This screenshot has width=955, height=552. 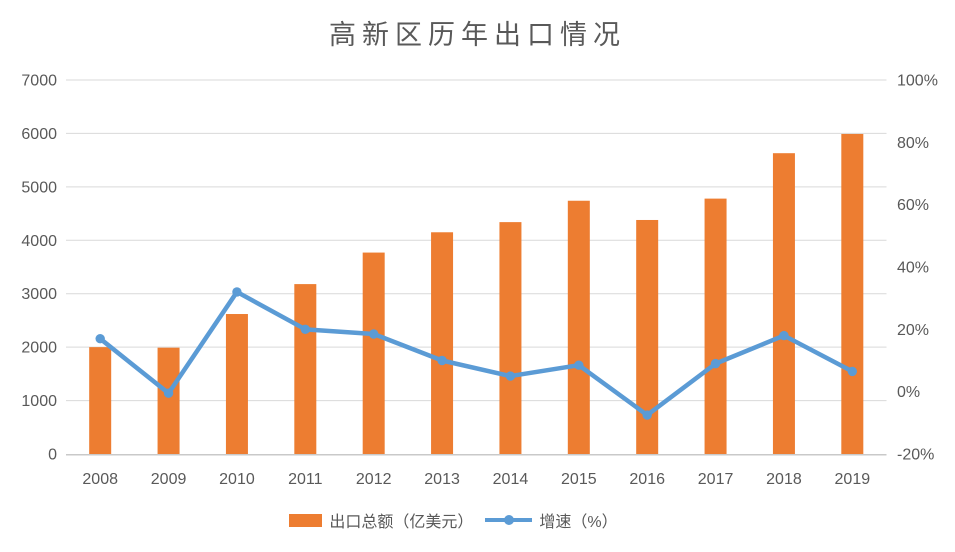 What do you see at coordinates (510, 338) in the screenshot?
I see `export-bar-2014` at bounding box center [510, 338].